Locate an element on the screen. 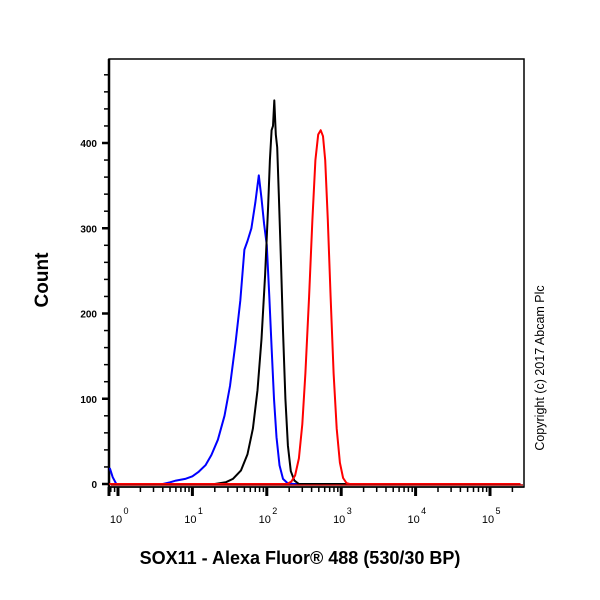 This screenshot has height=600, width=600. x-tick-exponent: 0 is located at coordinates (125, 511).